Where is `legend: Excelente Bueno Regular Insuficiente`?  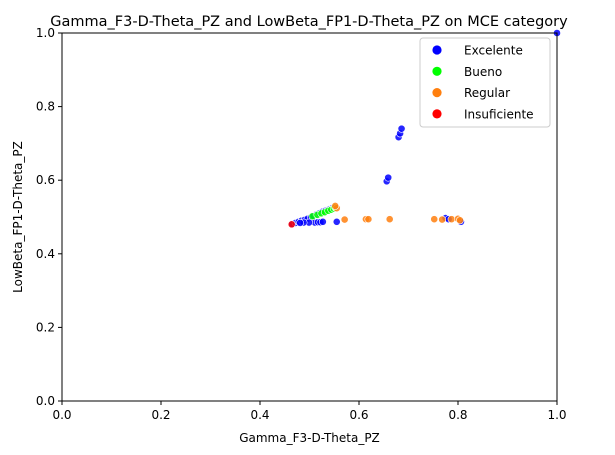 legend: Excelente Bueno Regular Insuficiente is located at coordinates (485, 82).